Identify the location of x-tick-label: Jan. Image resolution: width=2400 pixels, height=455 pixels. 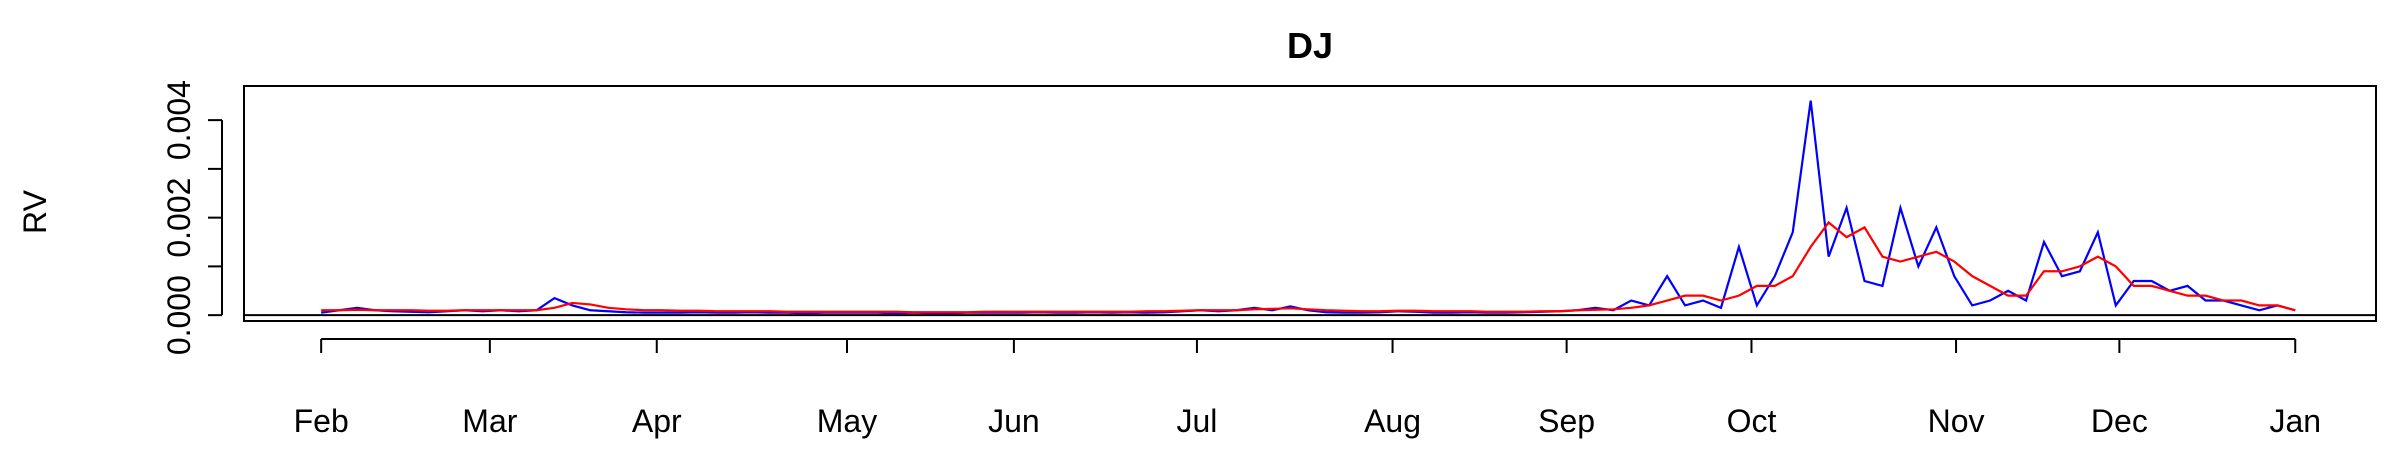
(2295, 421).